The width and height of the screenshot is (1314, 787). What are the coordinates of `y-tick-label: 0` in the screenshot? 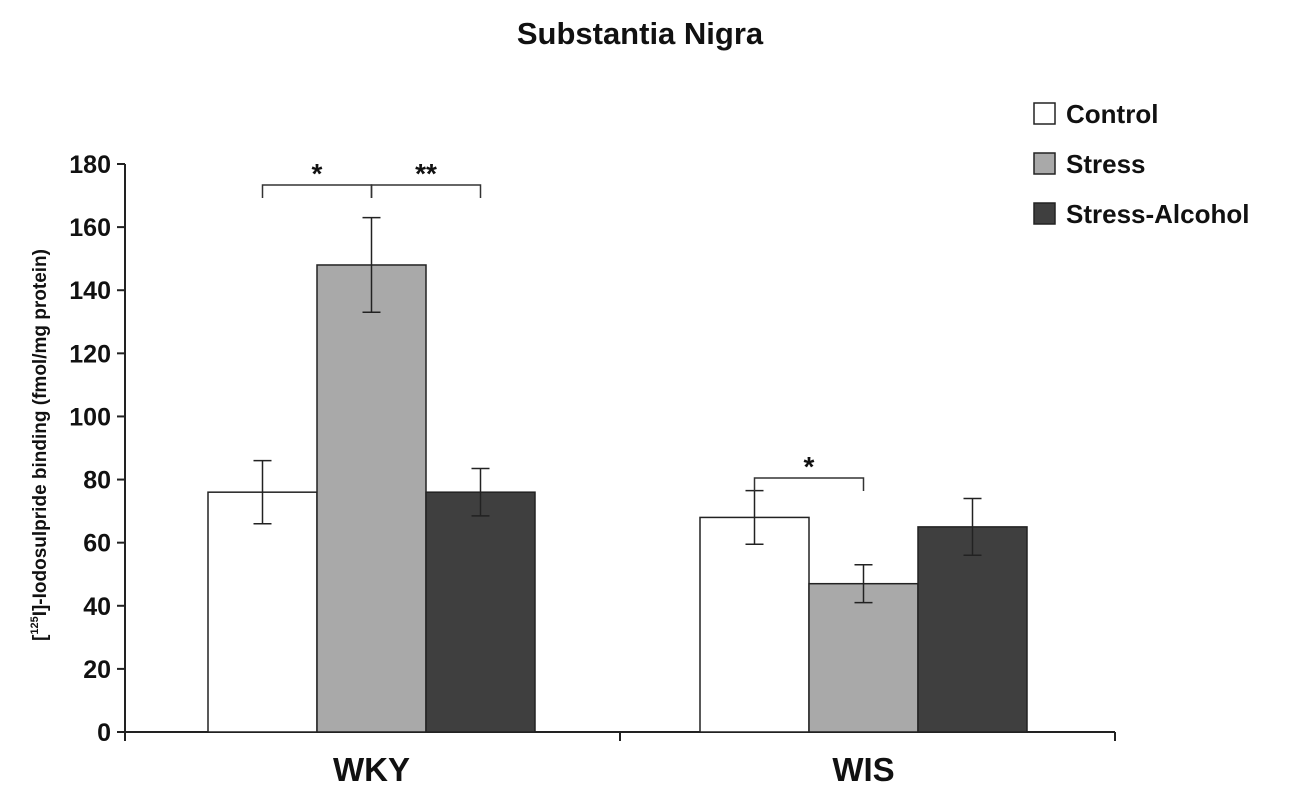 It's located at (104, 733).